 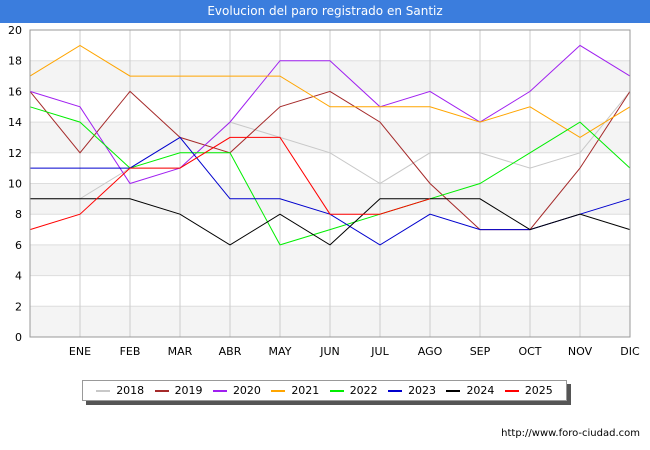 I want to click on series-line-2025, so click(x=230, y=183).